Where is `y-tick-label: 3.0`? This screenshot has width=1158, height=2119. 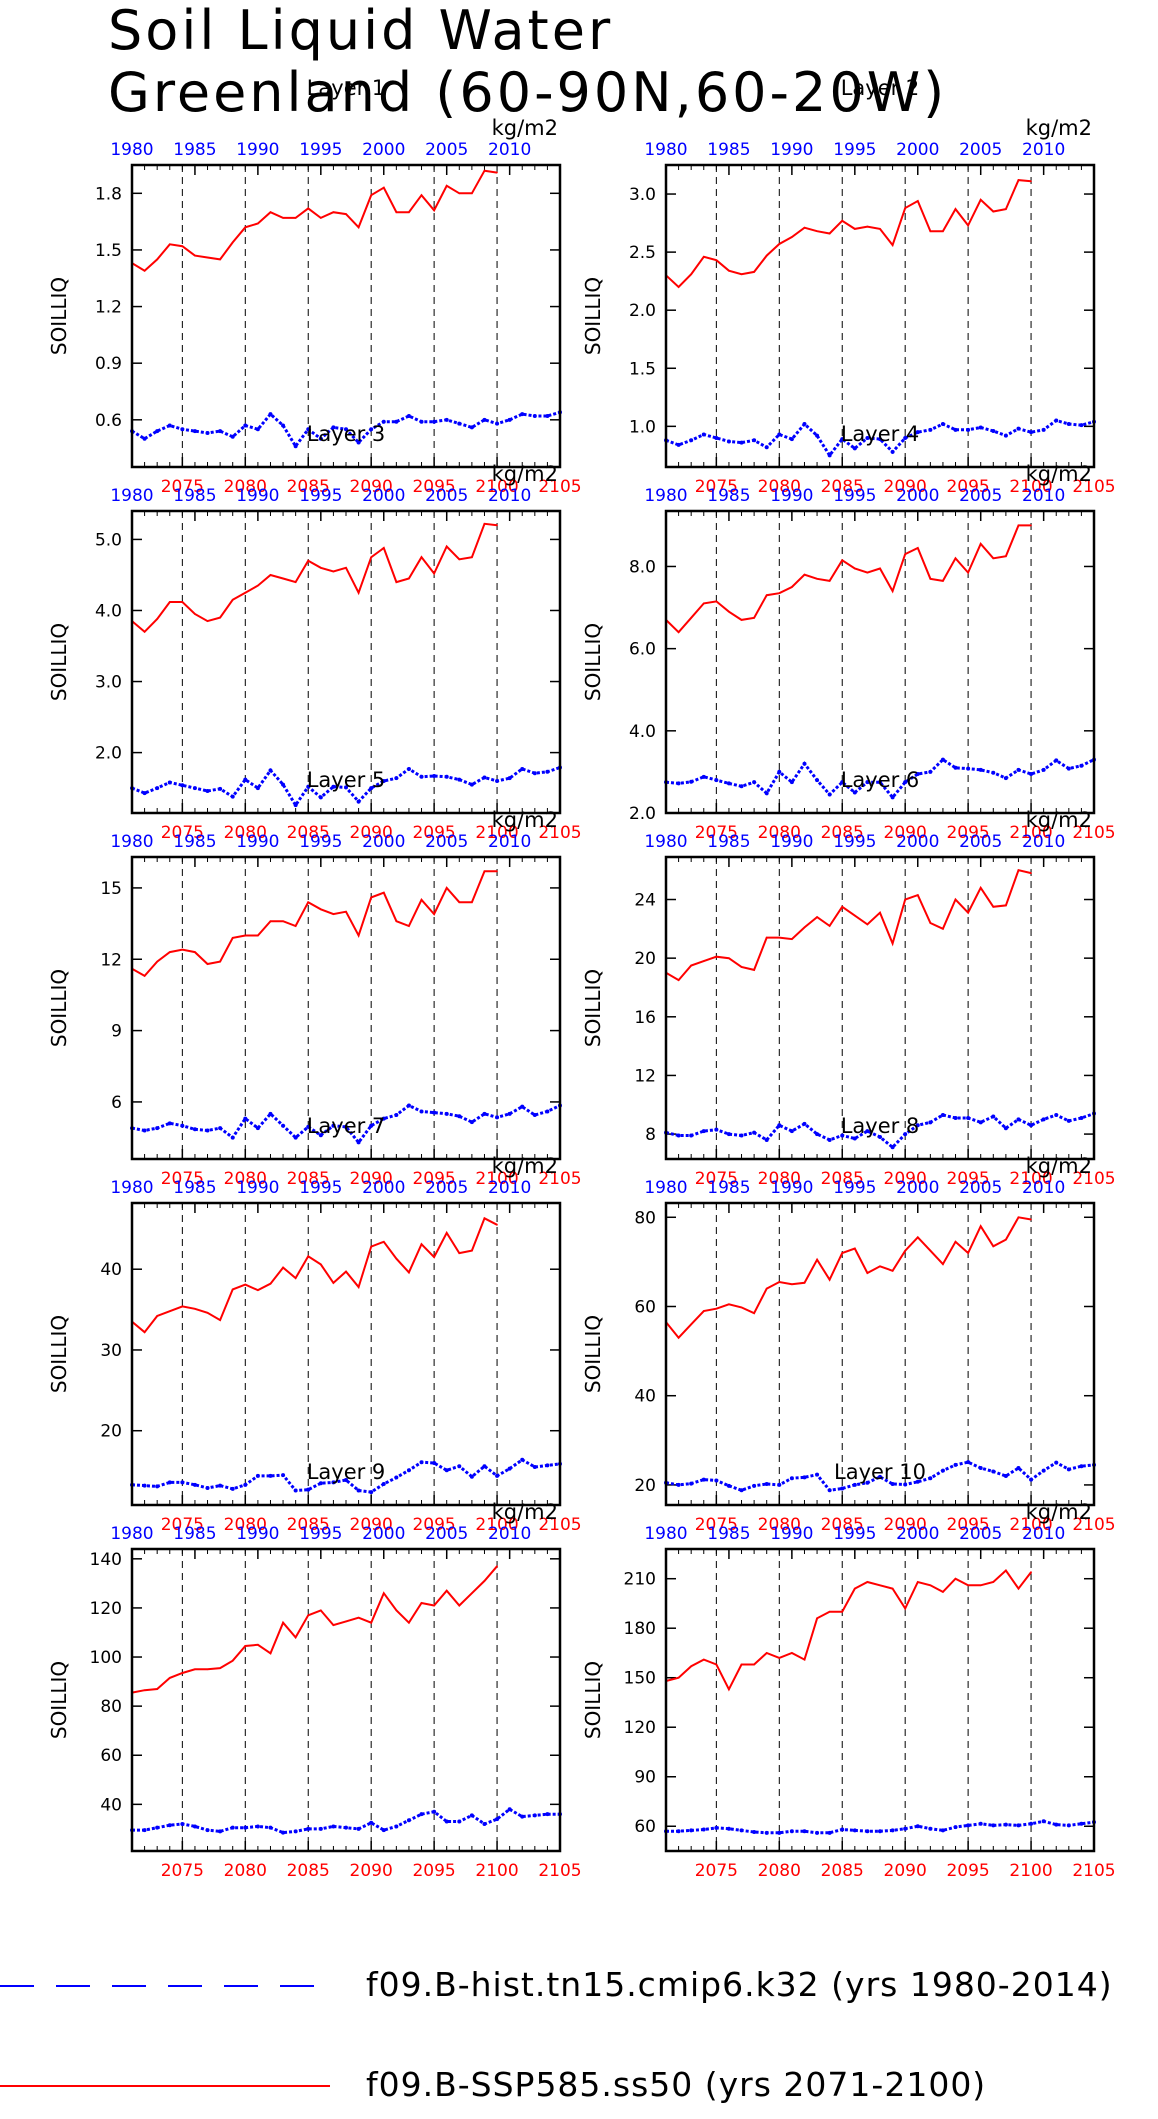
y-tick-label: 3.0 is located at coordinates (642, 195).